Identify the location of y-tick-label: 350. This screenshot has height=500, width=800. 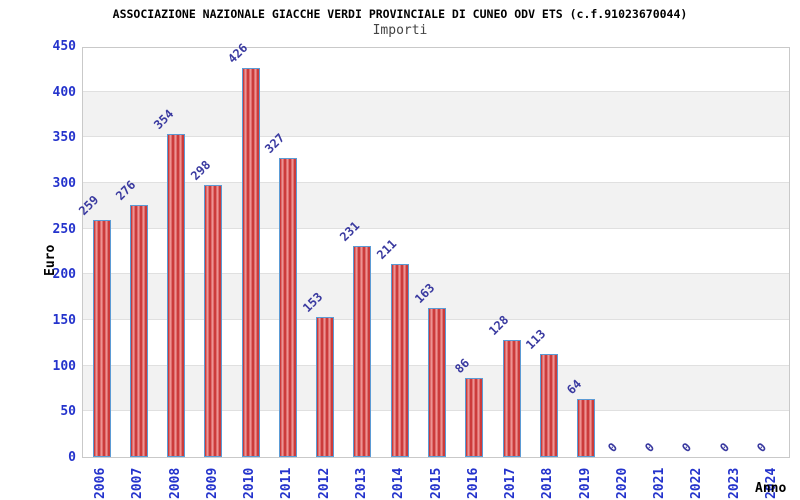
(64, 138).